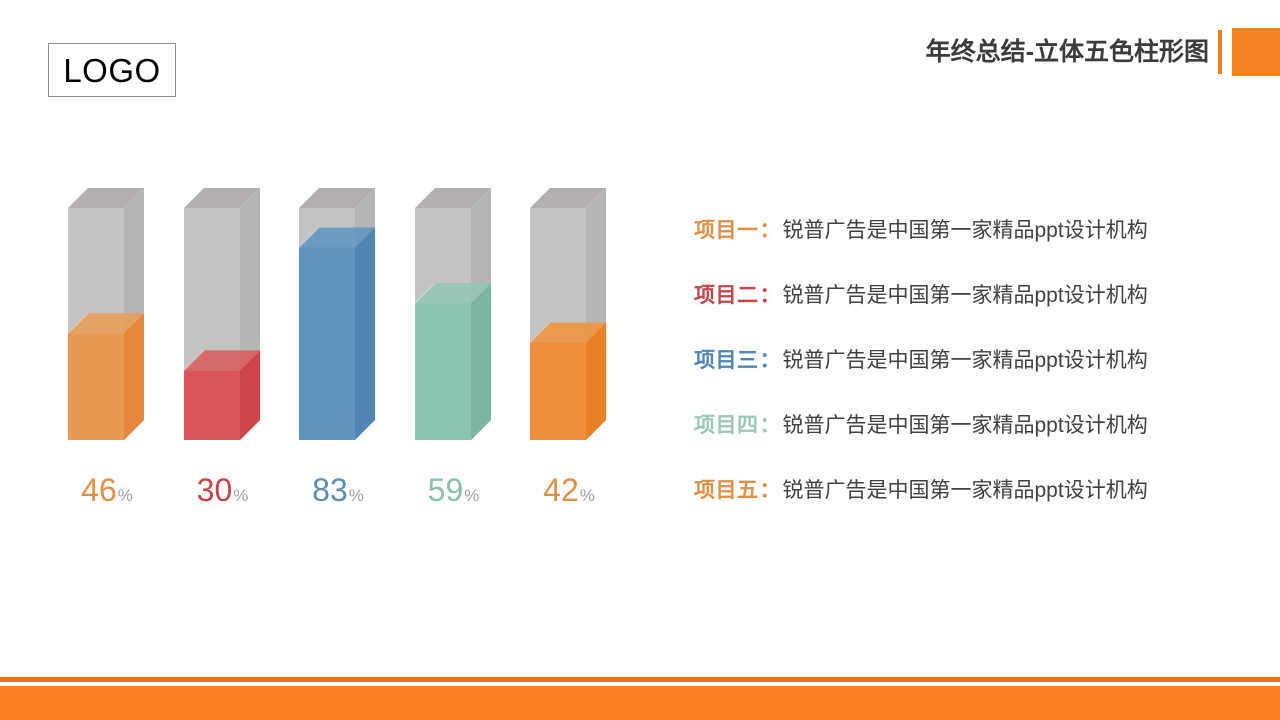 The image size is (1280, 720). What do you see at coordinates (640, 679) in the screenshot?
I see `footer-thin-rule` at bounding box center [640, 679].